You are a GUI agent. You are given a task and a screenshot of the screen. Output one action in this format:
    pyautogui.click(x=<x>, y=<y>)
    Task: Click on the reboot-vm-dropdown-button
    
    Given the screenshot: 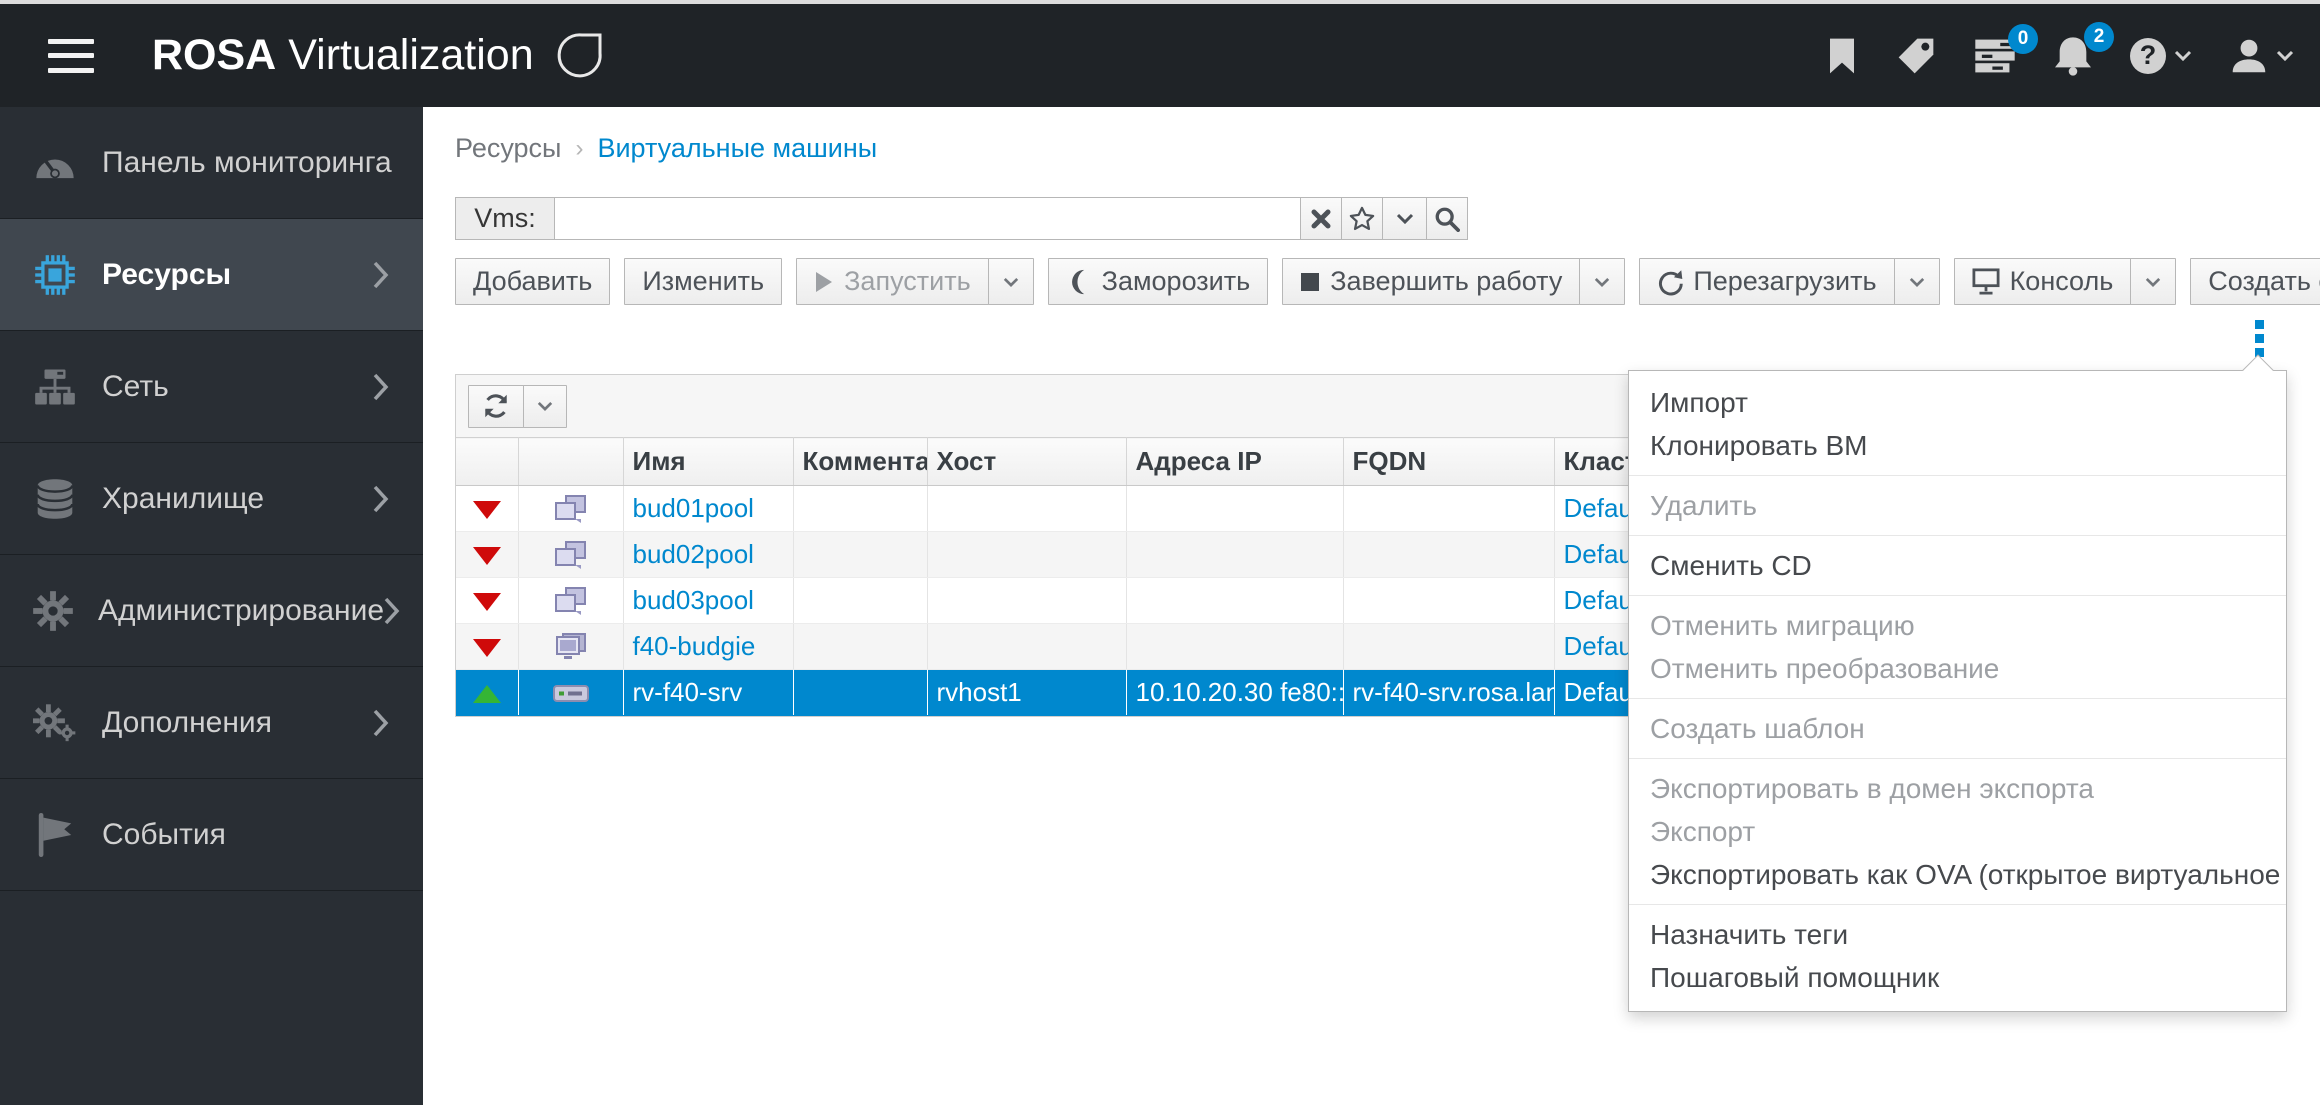 What is the action you would take?
    pyautogui.click(x=1916, y=281)
    